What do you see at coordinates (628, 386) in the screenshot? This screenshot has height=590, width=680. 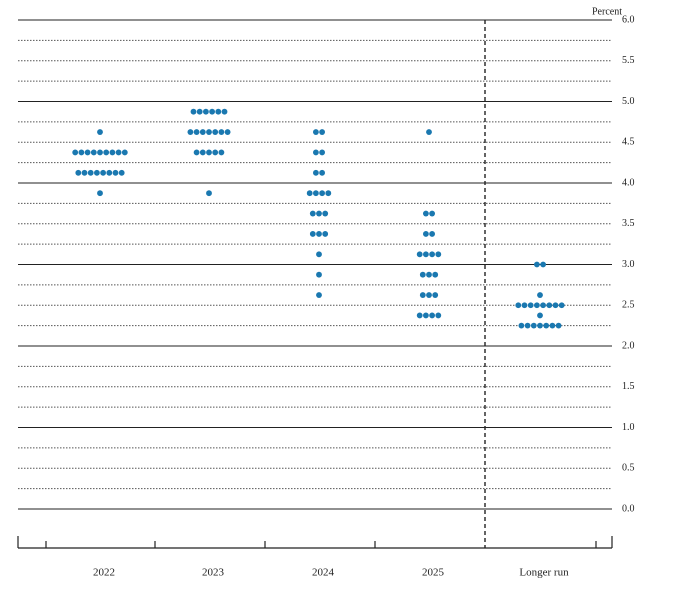 I see `y-tick-label: 1.5` at bounding box center [628, 386].